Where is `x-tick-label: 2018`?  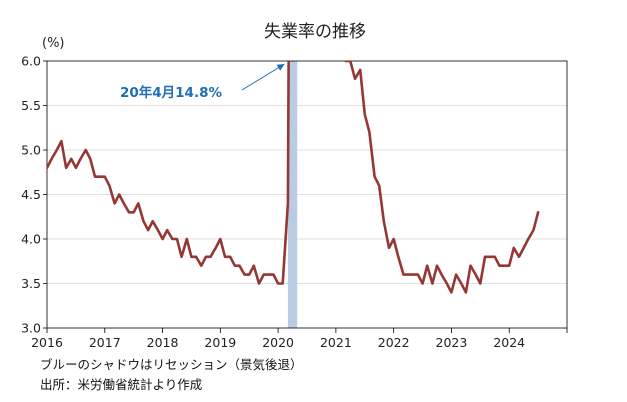
x-tick-label: 2018 is located at coordinates (163, 342).